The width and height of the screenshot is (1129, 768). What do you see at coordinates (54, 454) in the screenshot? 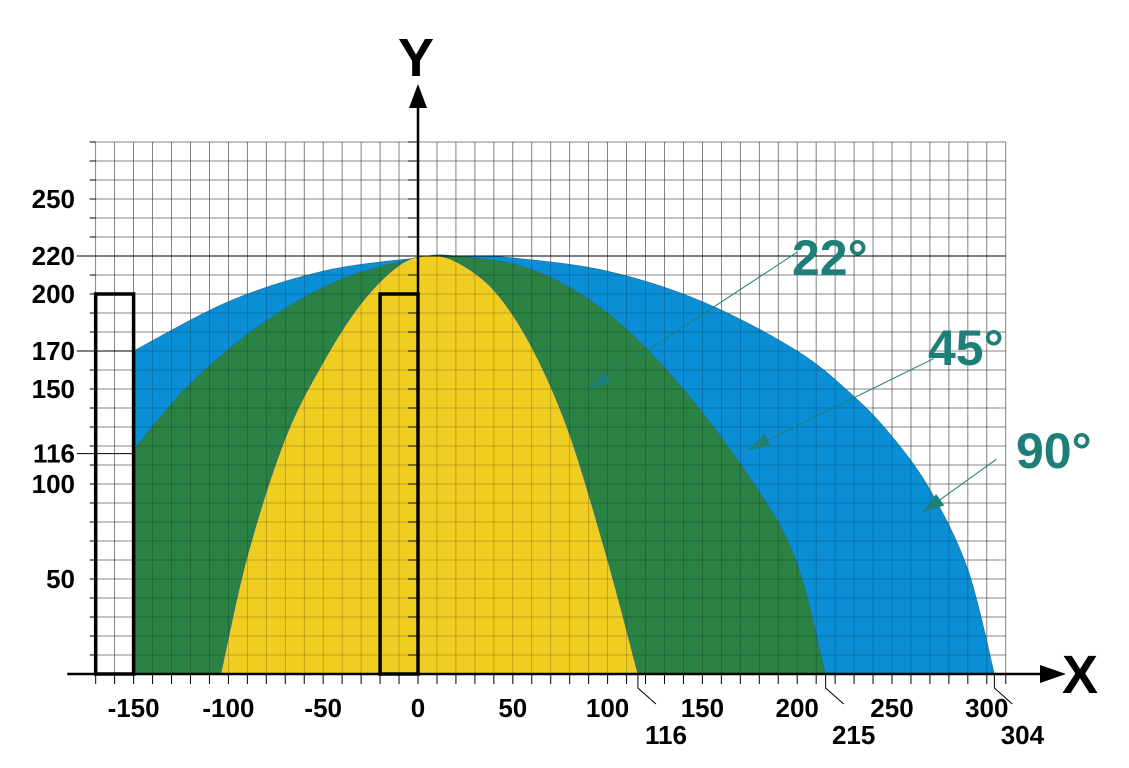
I see `y-tick-label: 116` at bounding box center [54, 454].